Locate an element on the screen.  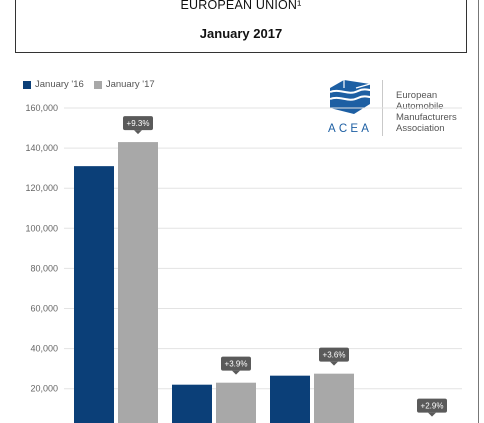
period-title: January 2017 is located at coordinates (241, 33).